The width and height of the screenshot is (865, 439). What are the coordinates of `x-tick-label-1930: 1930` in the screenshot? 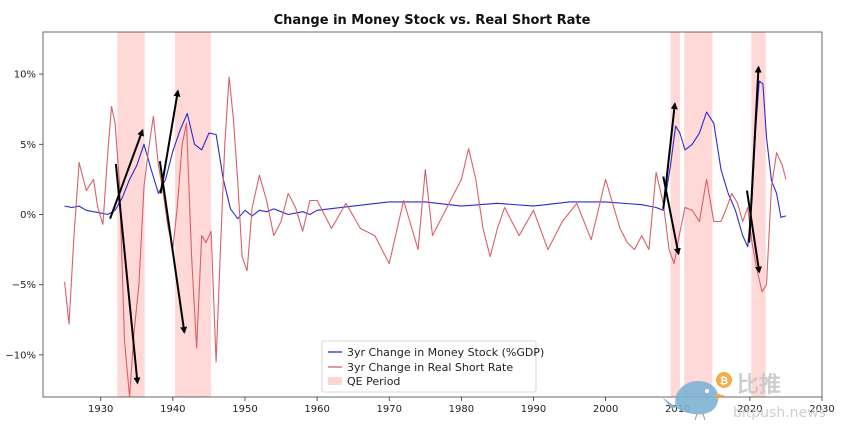 It's located at (100, 409).